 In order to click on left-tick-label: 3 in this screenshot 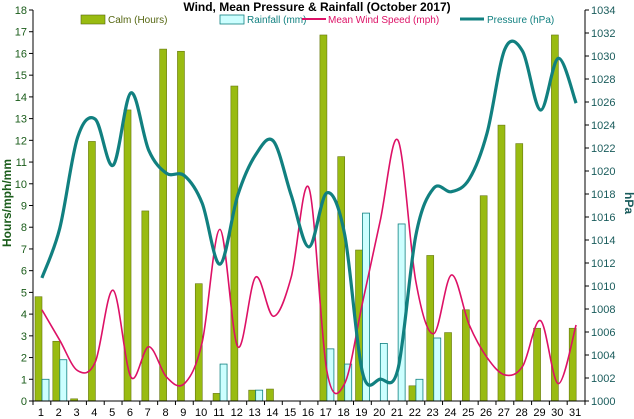, I will do `click(24, 337)`.